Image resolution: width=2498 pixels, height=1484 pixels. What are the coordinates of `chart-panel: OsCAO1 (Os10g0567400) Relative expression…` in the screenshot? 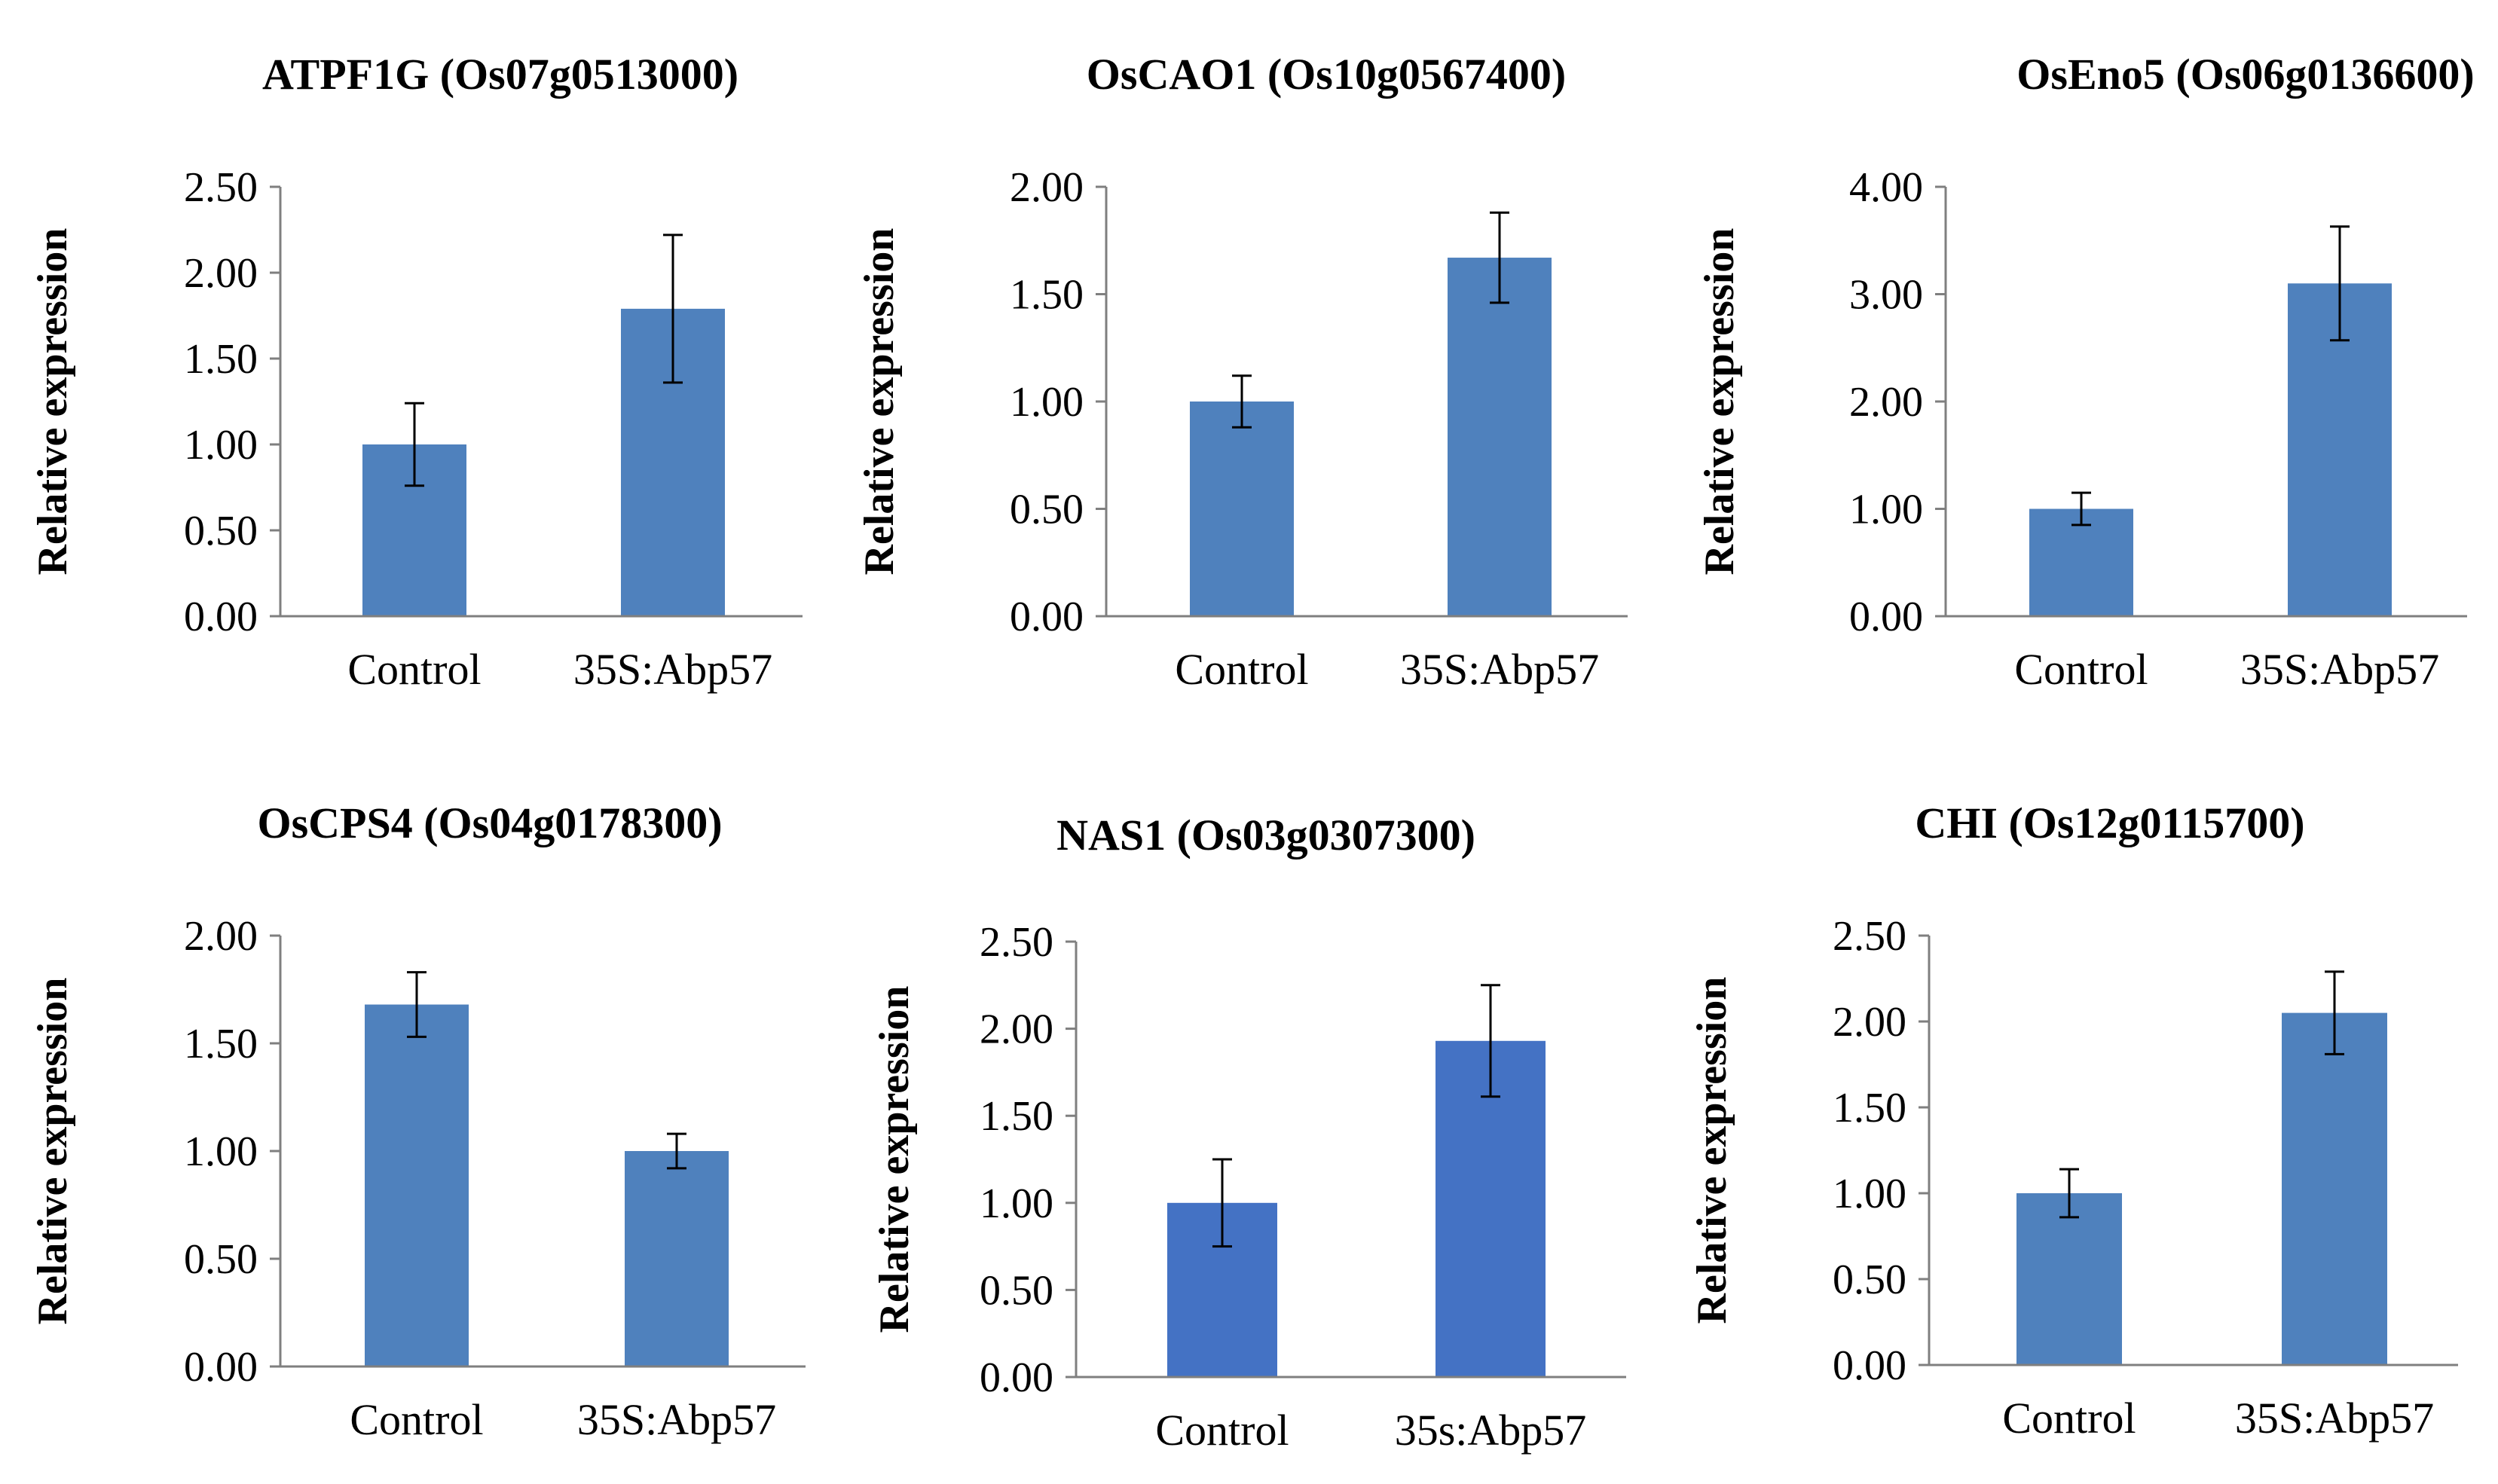 It's located at (1242, 372).